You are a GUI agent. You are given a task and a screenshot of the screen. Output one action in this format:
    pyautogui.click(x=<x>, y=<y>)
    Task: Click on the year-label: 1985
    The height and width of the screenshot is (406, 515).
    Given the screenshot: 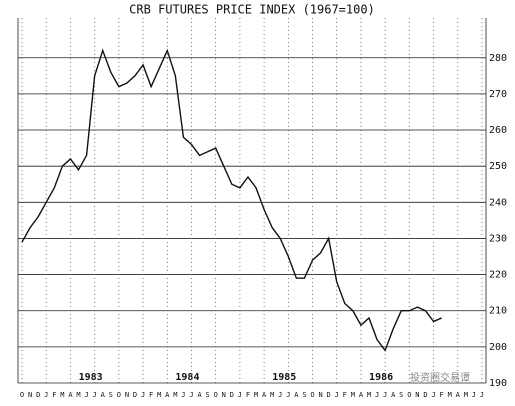 What is the action you would take?
    pyautogui.click(x=284, y=377)
    